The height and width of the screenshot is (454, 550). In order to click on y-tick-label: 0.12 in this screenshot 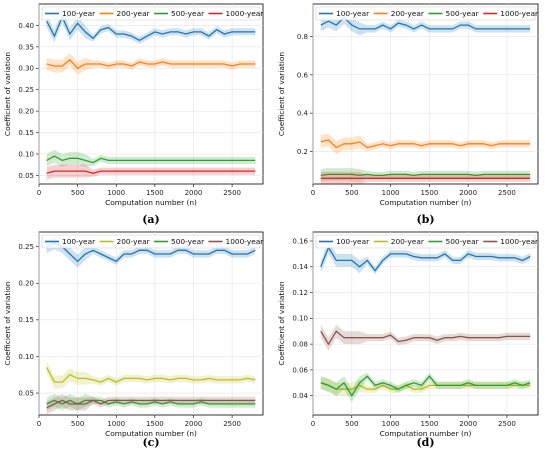, I will do `click(300, 293)`.